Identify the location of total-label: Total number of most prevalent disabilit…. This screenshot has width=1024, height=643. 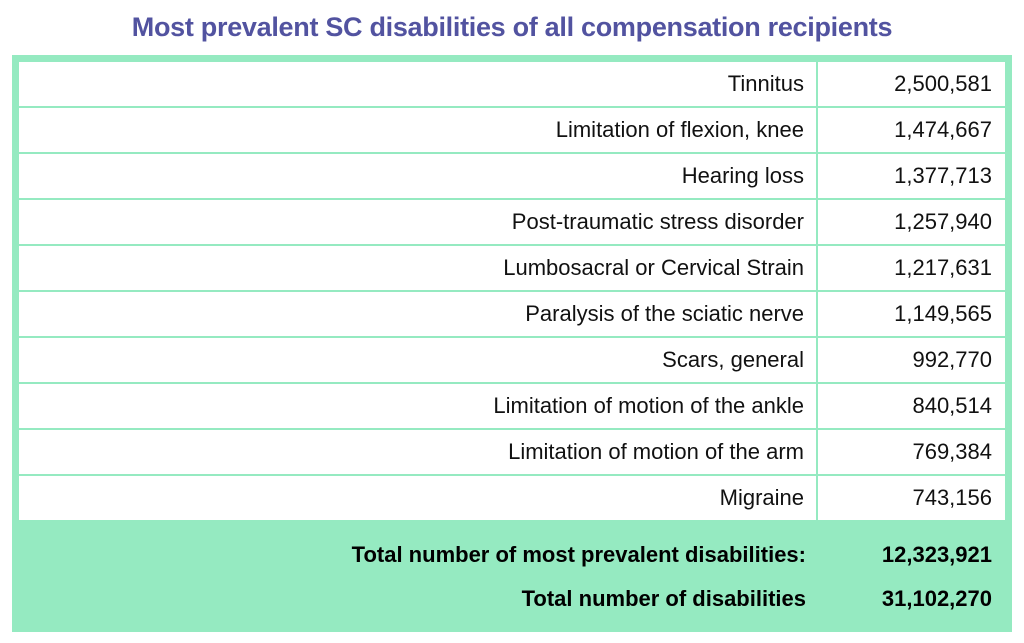
(578, 554).